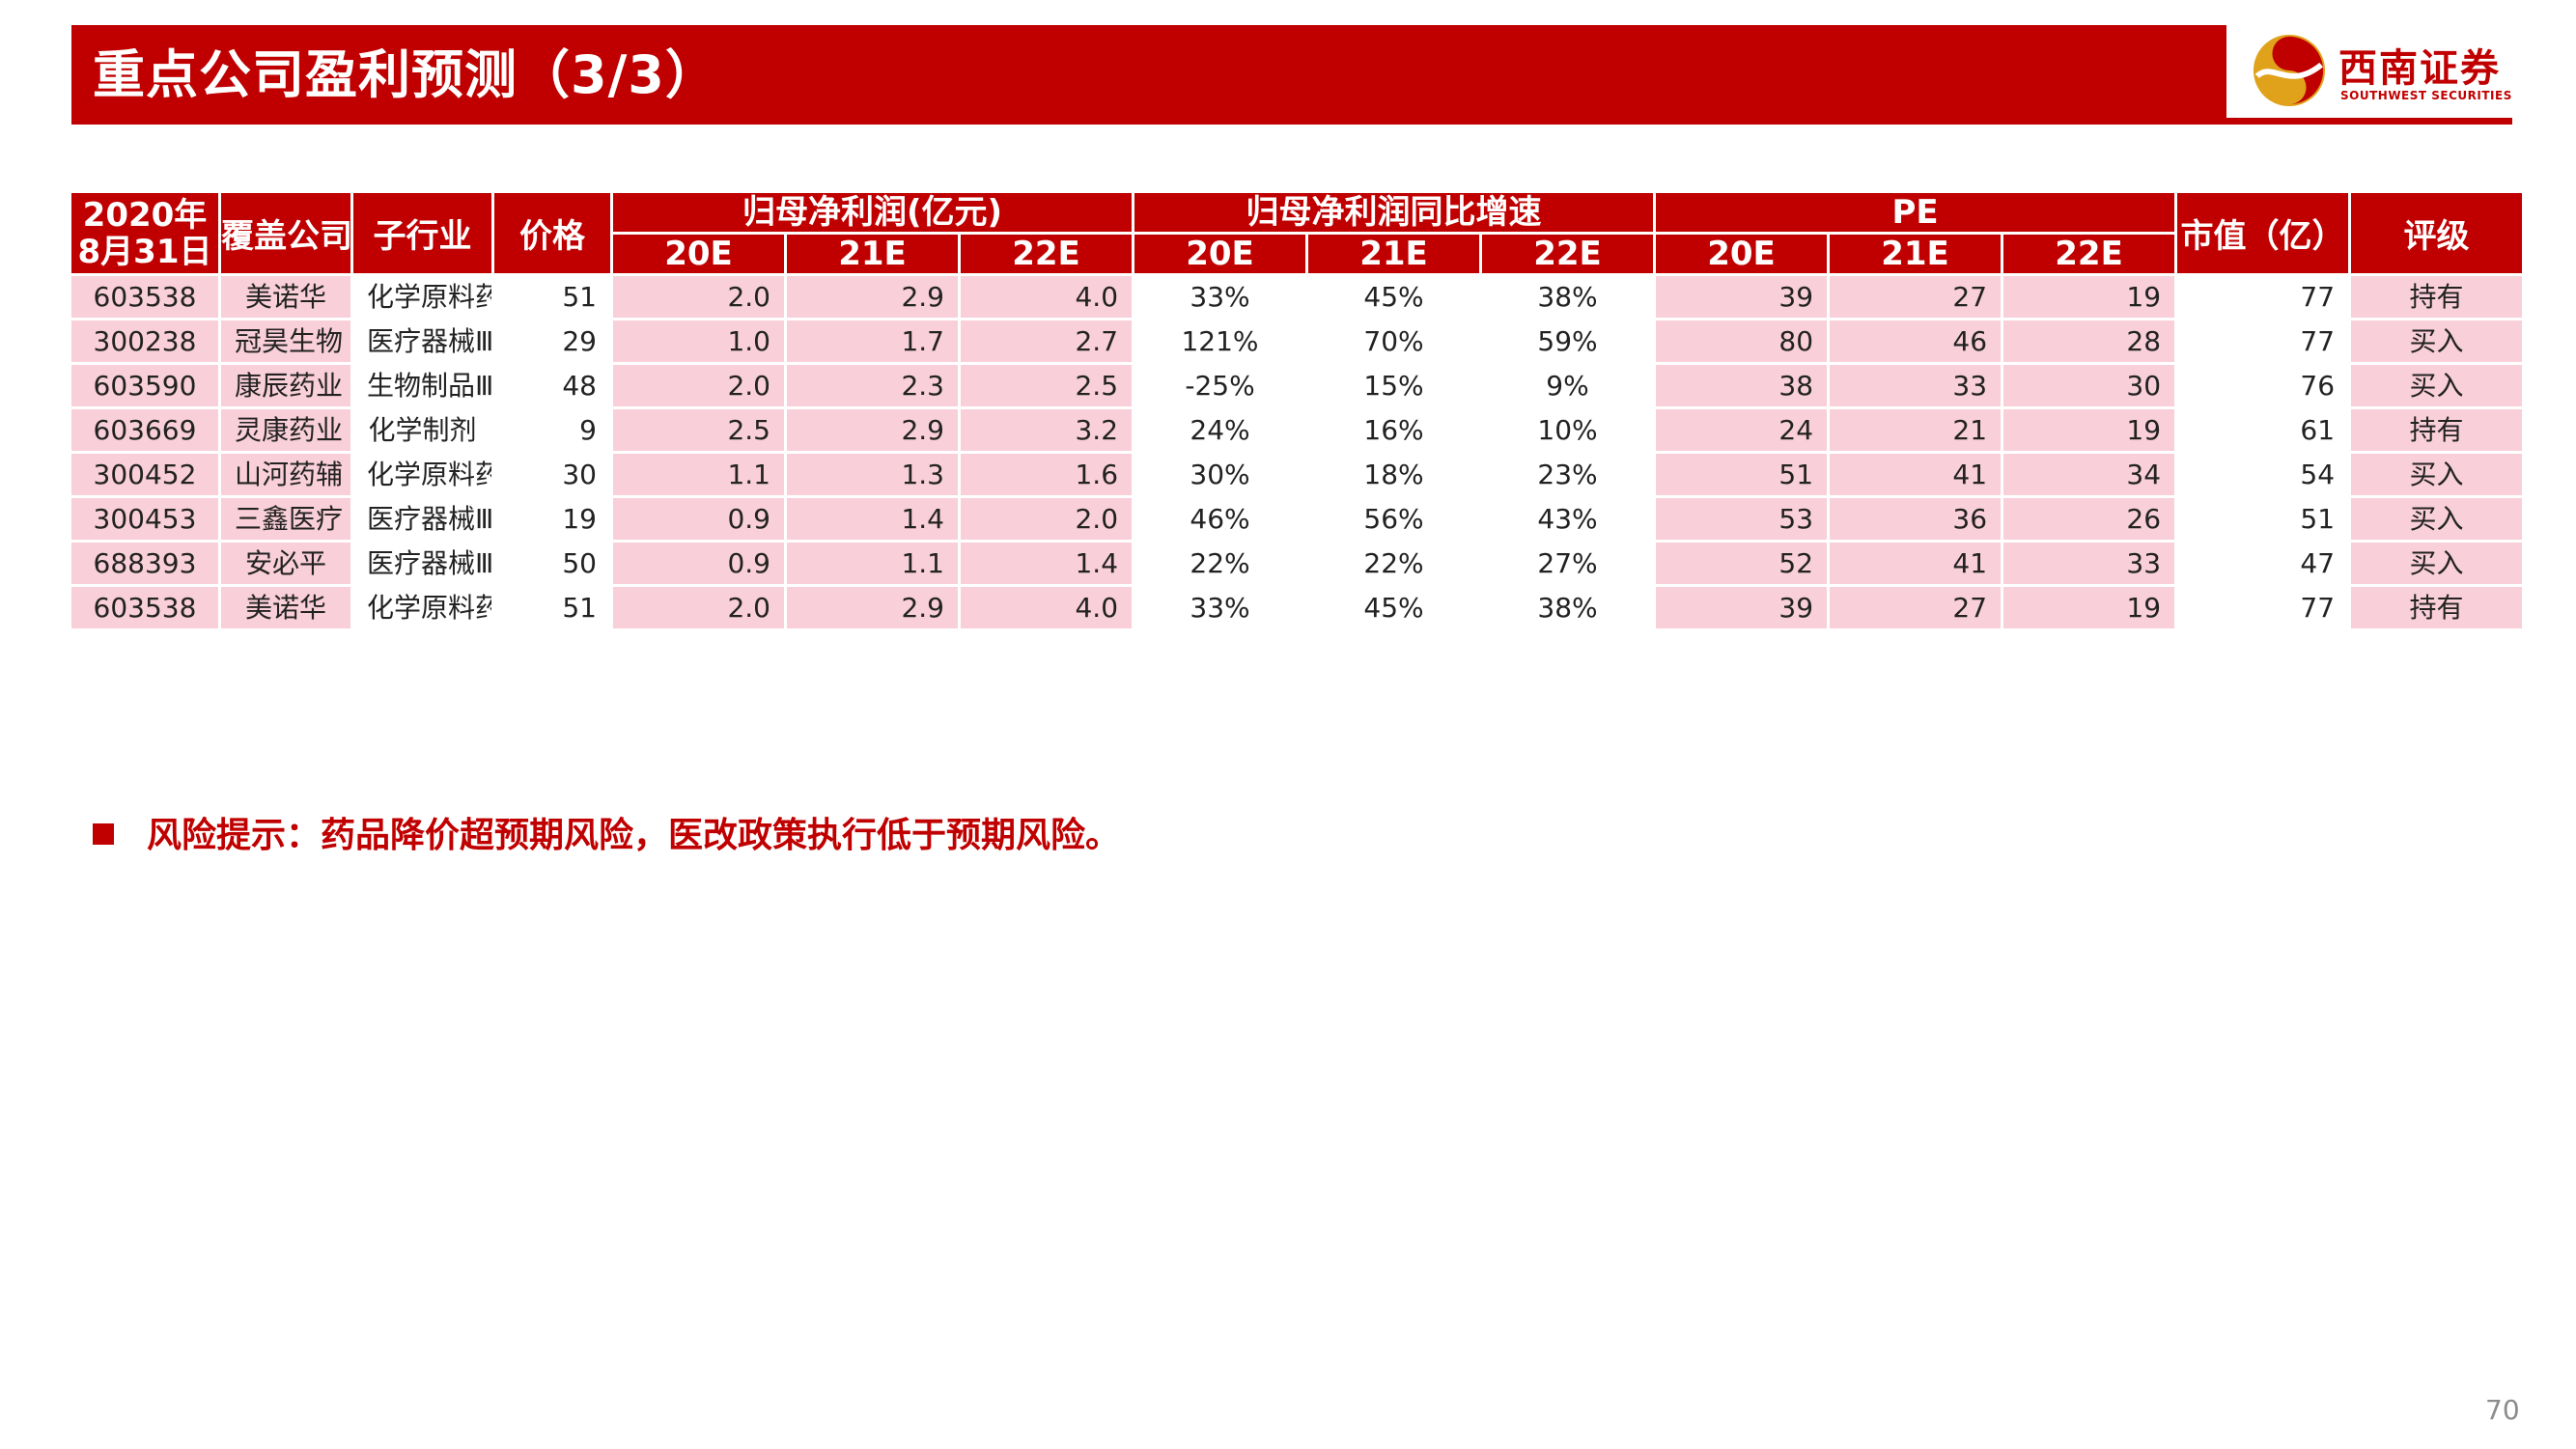 The image size is (2576, 1449). What do you see at coordinates (1742, 607) in the screenshot?
I see `cell-pe-20e: 39` at bounding box center [1742, 607].